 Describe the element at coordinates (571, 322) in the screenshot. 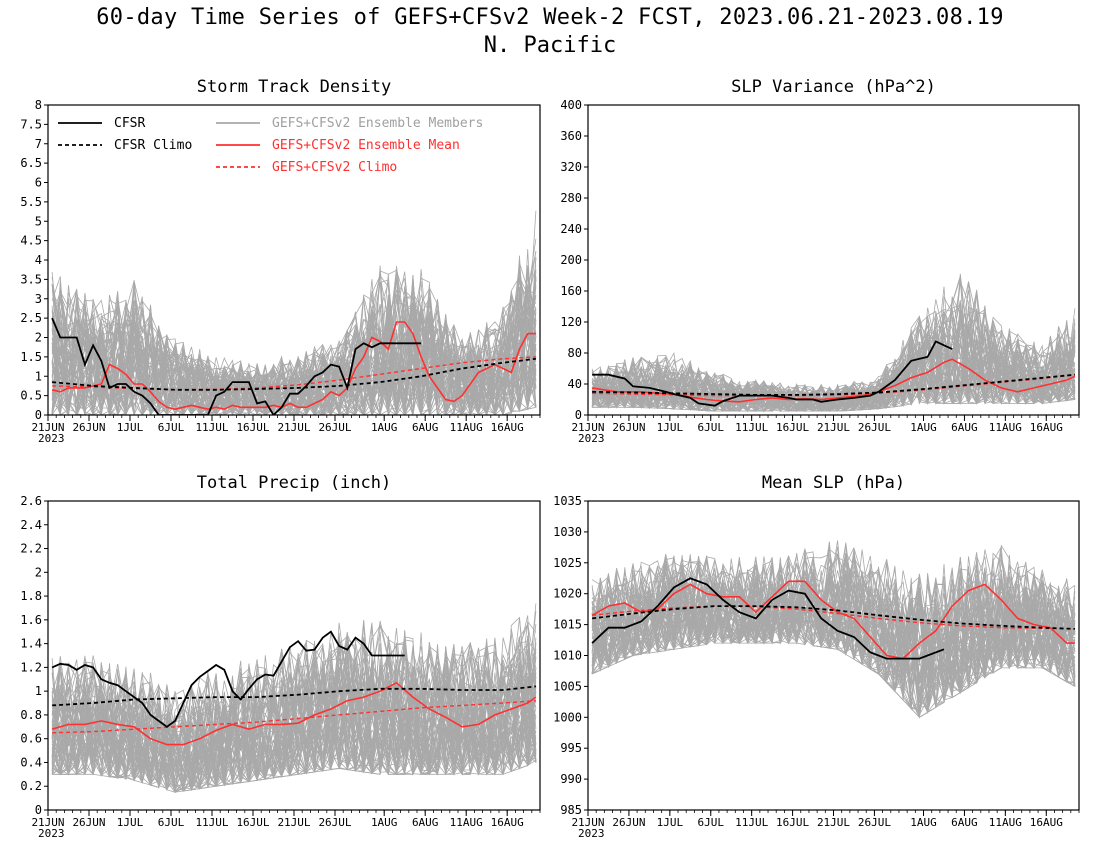

I see `y-tick-label: 120` at that location.